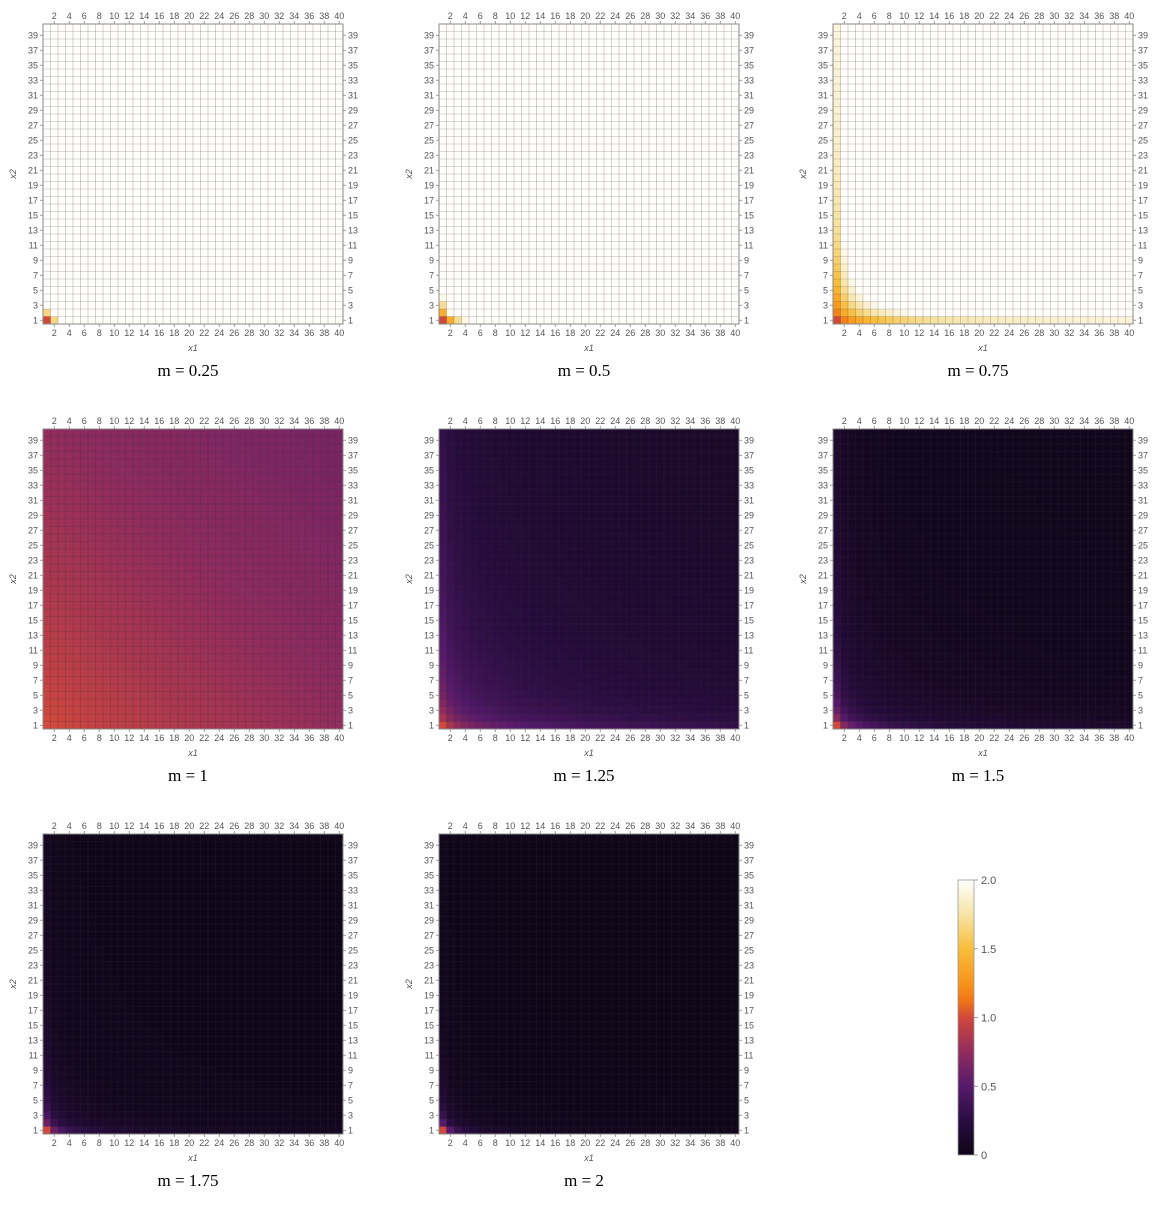  I want to click on x-top-tick-label: 22, so click(204, 16).